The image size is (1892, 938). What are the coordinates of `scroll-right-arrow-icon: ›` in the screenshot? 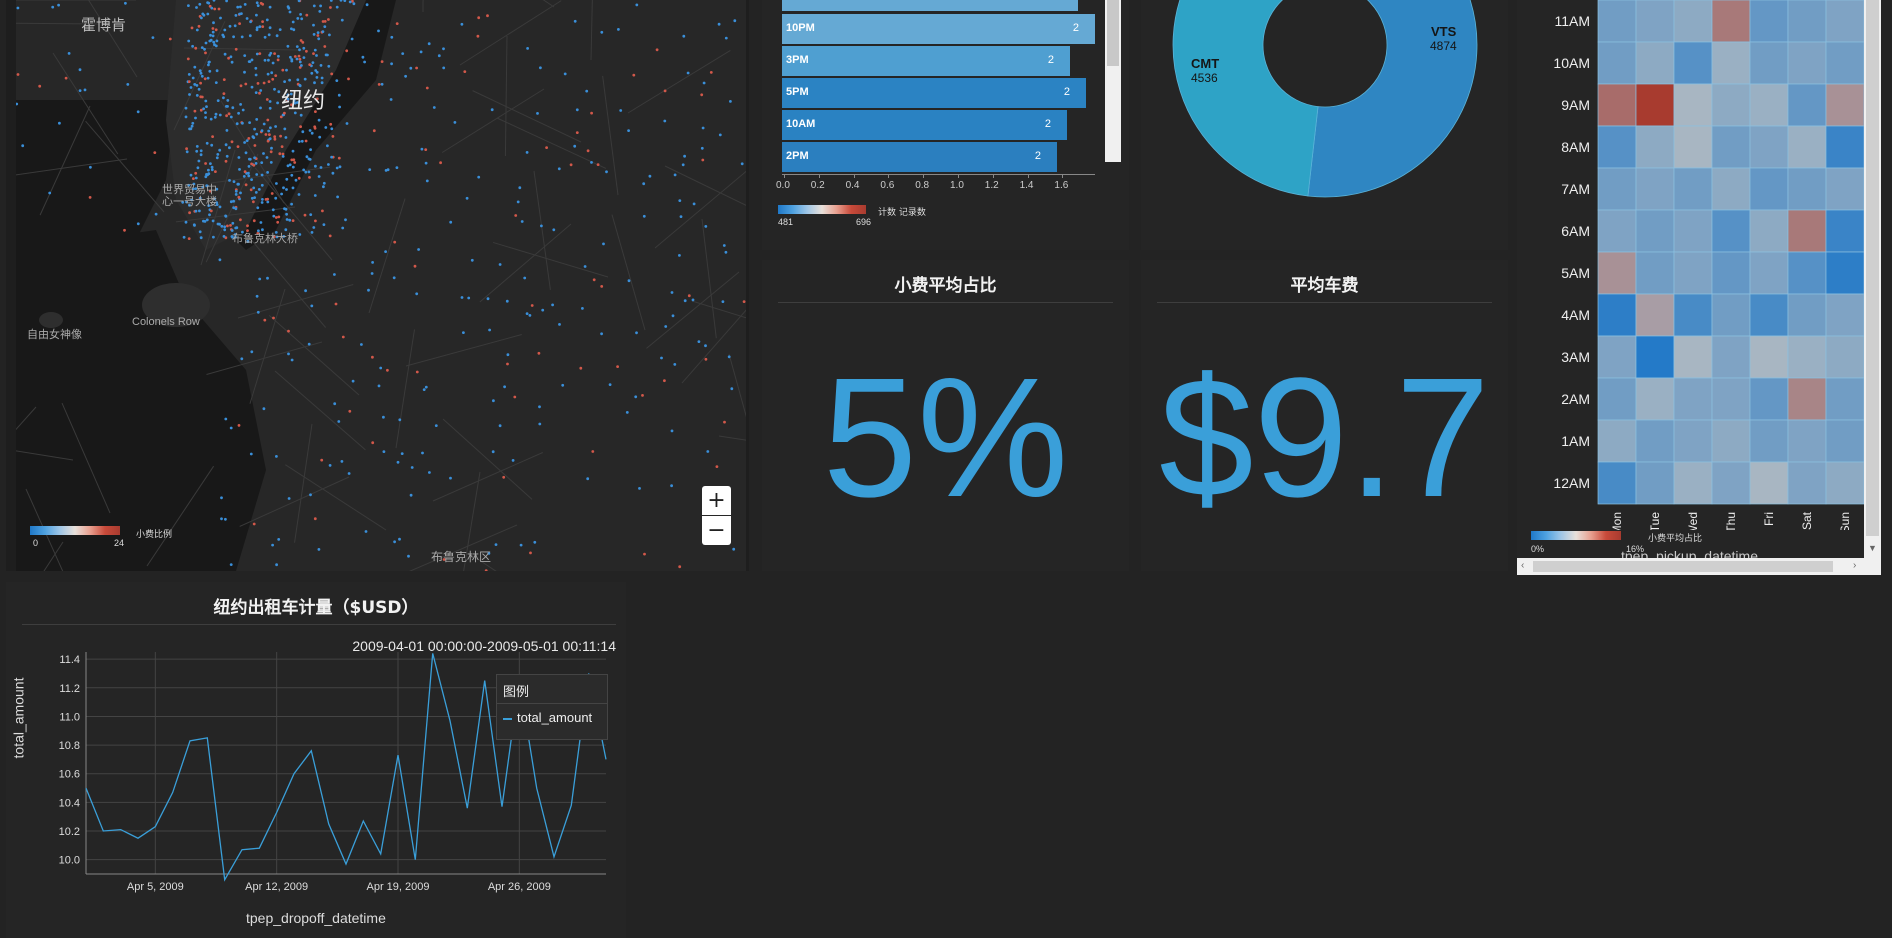 It's located at (1855, 565).